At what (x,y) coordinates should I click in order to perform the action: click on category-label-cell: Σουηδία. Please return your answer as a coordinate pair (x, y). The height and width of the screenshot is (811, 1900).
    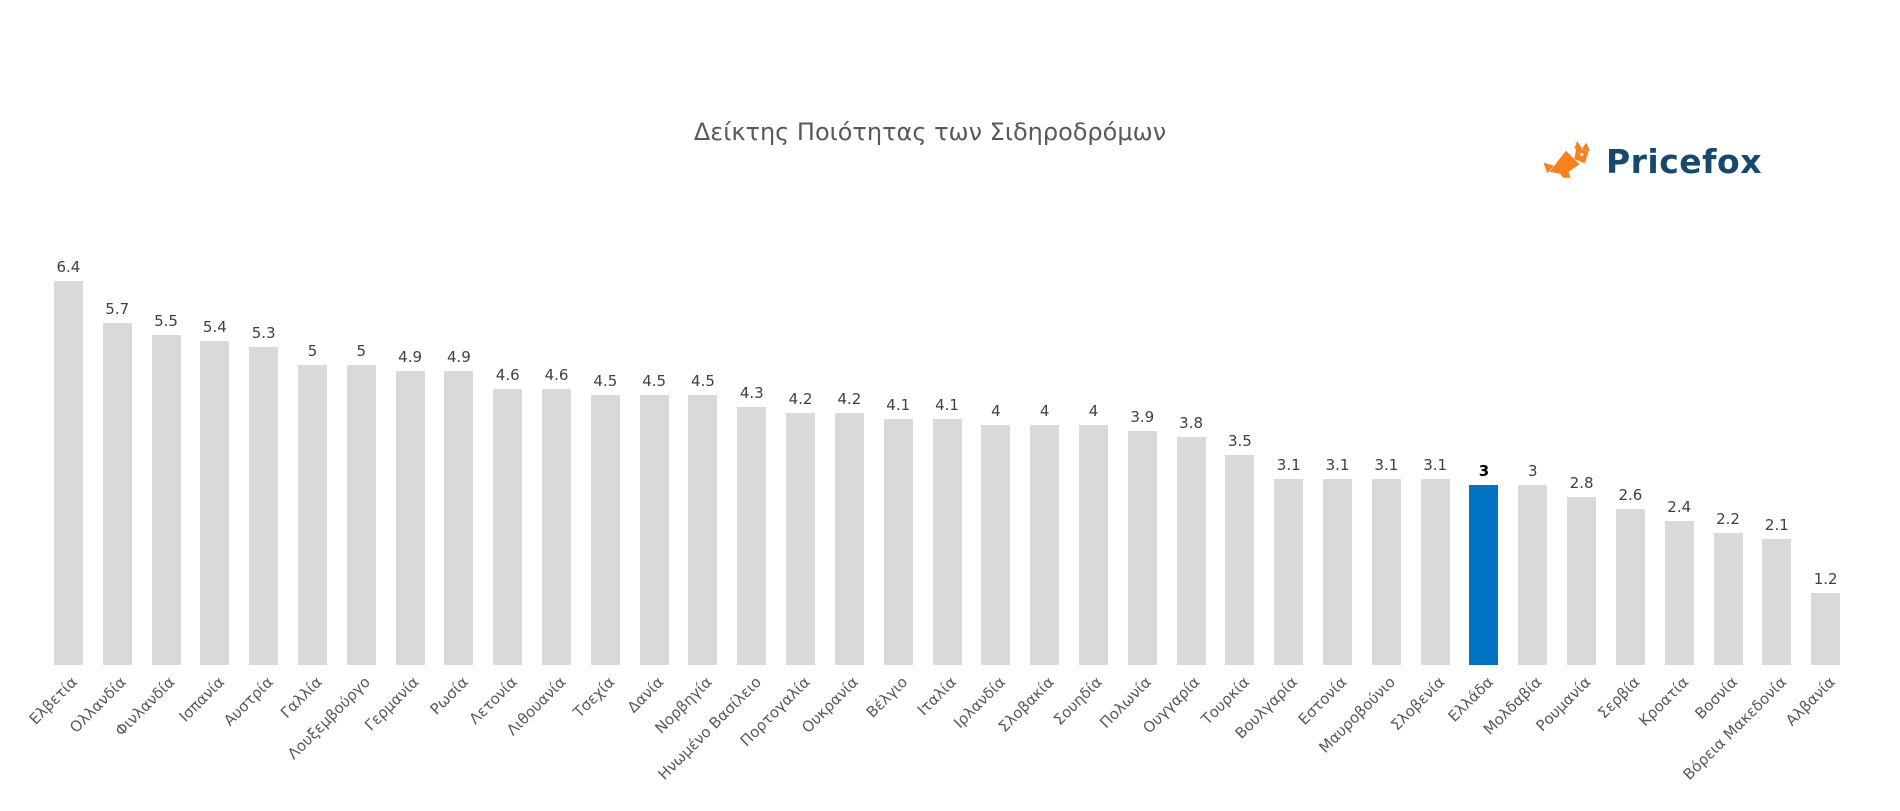
    Looking at the image, I should click on (1084, 735).